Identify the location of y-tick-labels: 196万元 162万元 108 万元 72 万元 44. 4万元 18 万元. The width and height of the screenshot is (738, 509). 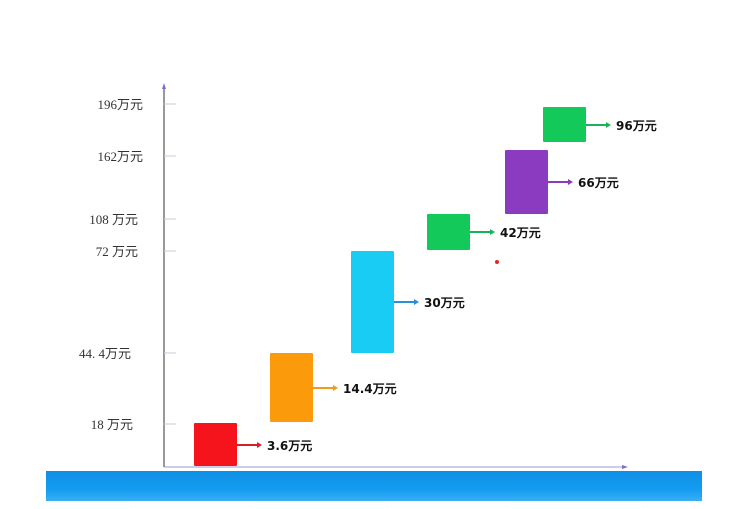
(127, 264).